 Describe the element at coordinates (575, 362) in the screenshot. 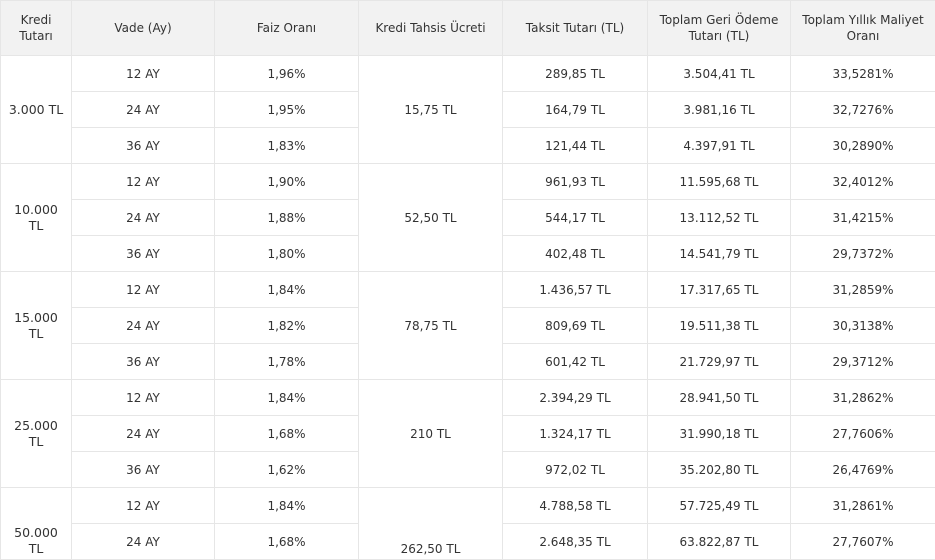

I see `installment-cell: 601,42 TL` at that location.